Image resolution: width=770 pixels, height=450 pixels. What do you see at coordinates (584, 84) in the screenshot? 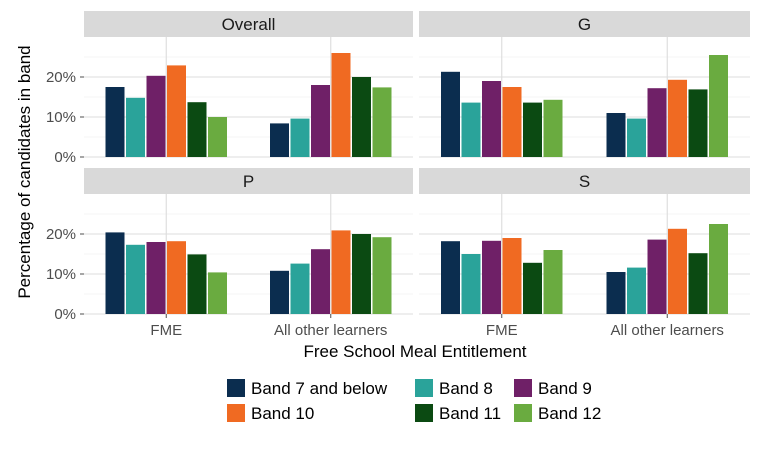
I see `panel-1: G` at bounding box center [584, 84].